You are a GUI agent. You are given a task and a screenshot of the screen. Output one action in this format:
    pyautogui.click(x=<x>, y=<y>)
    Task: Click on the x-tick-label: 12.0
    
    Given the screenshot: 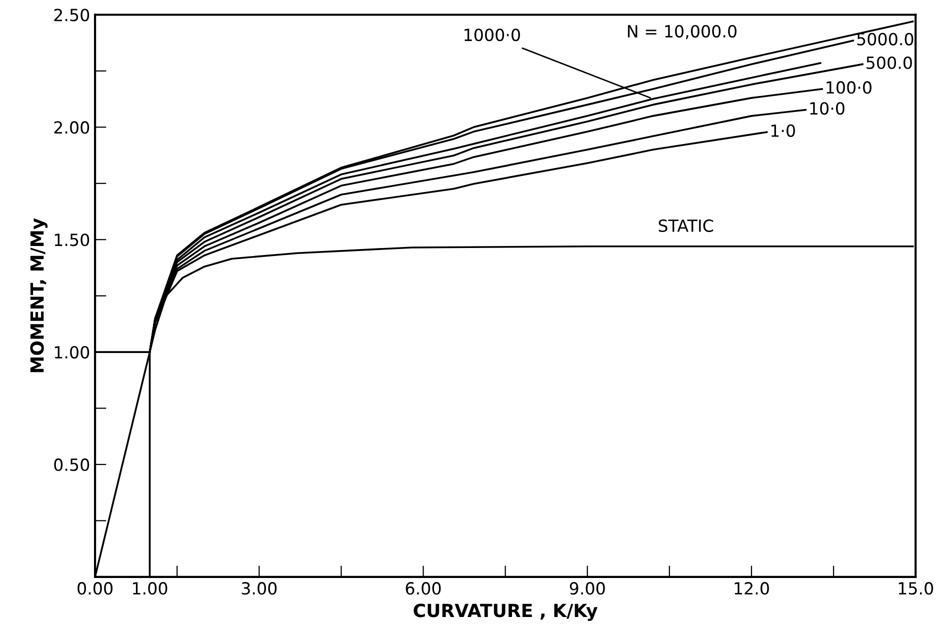 What is the action you would take?
    pyautogui.click(x=751, y=588)
    